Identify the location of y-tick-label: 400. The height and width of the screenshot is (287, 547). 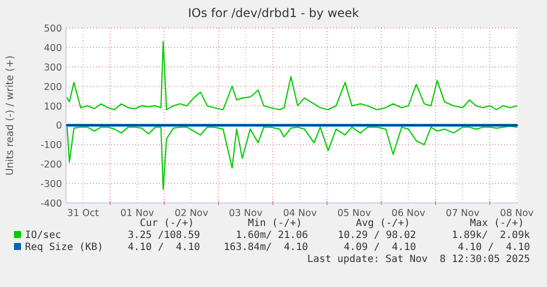
(53, 48).